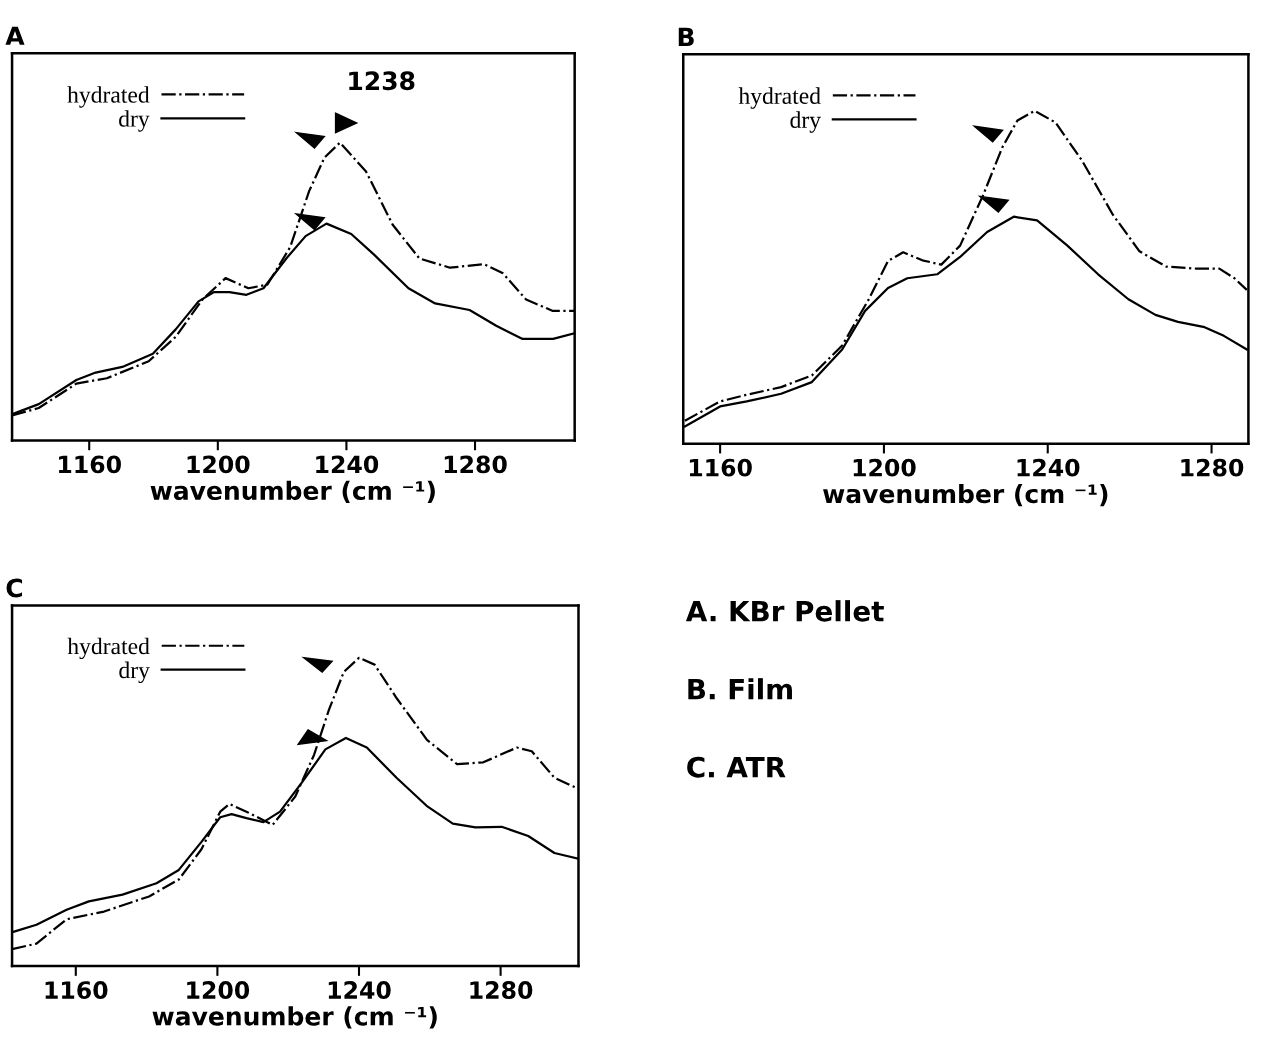  I want to click on chart-title: C, so click(14, 588).